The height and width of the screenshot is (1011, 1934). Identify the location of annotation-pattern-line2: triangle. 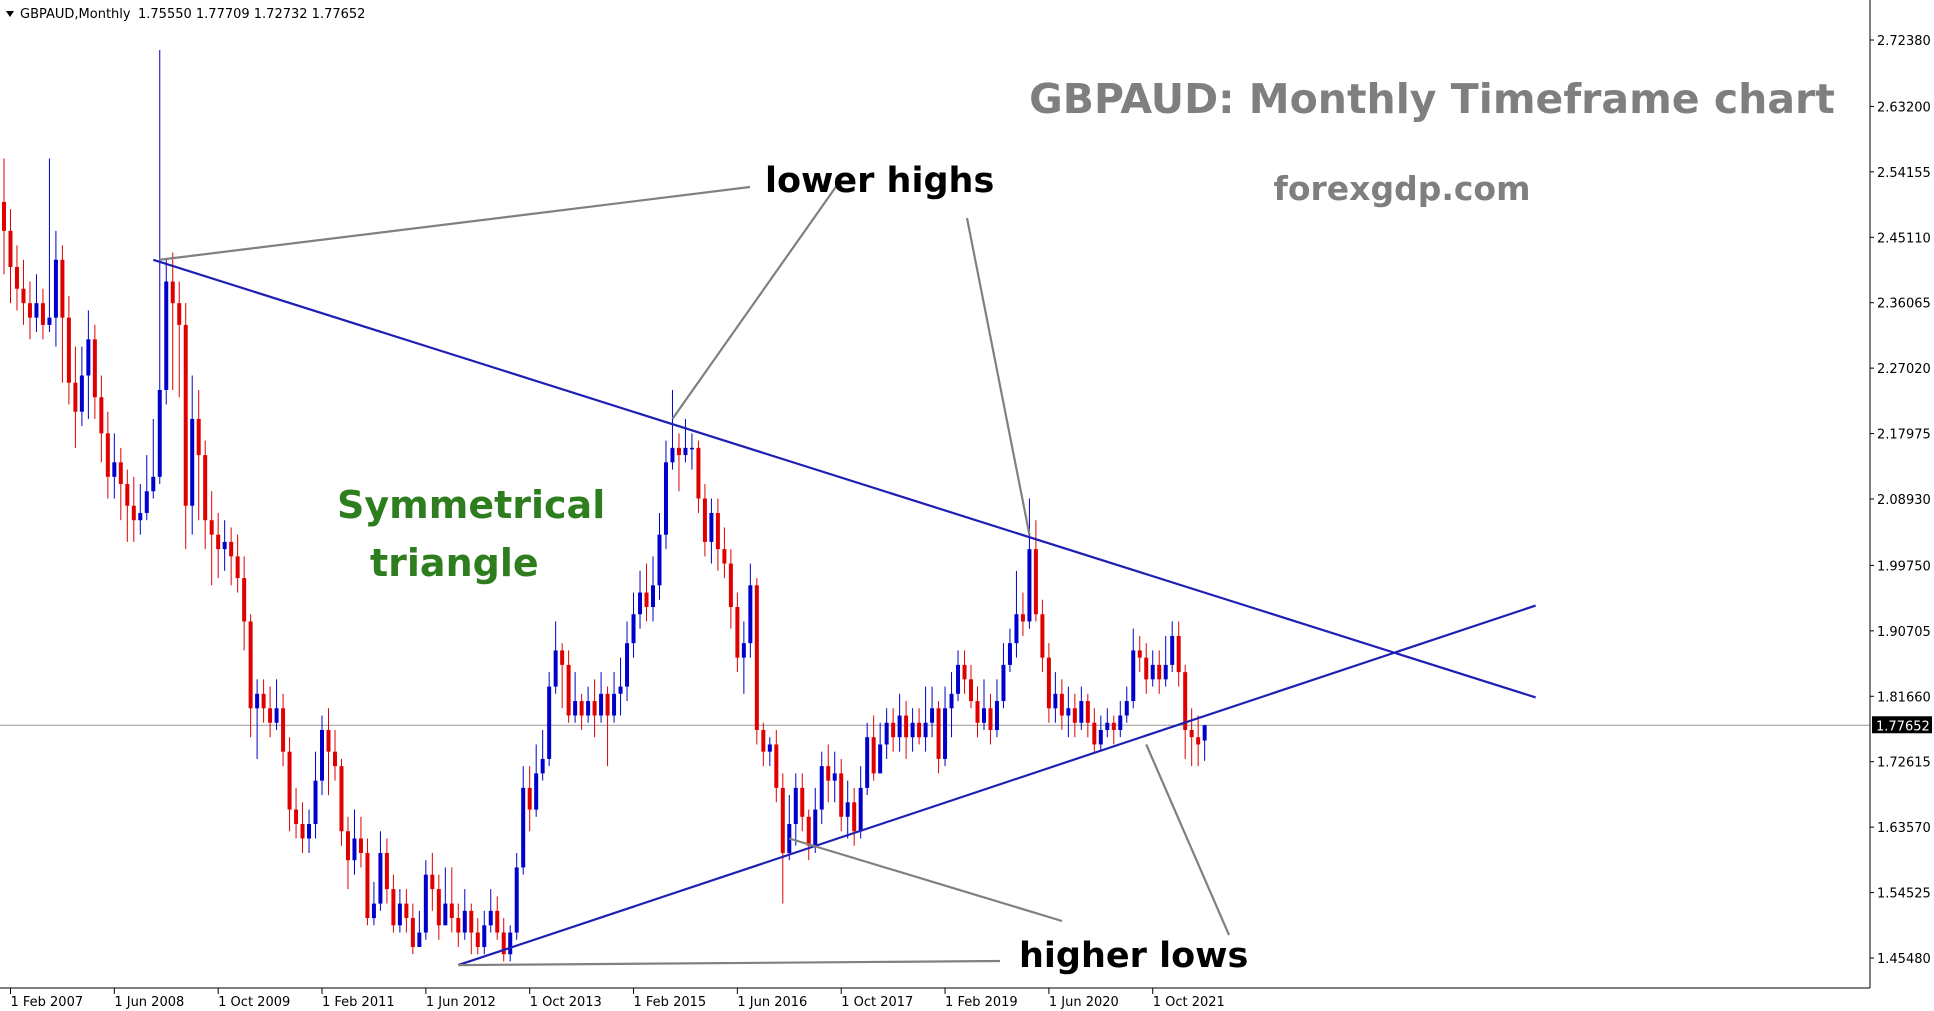
(454, 563).